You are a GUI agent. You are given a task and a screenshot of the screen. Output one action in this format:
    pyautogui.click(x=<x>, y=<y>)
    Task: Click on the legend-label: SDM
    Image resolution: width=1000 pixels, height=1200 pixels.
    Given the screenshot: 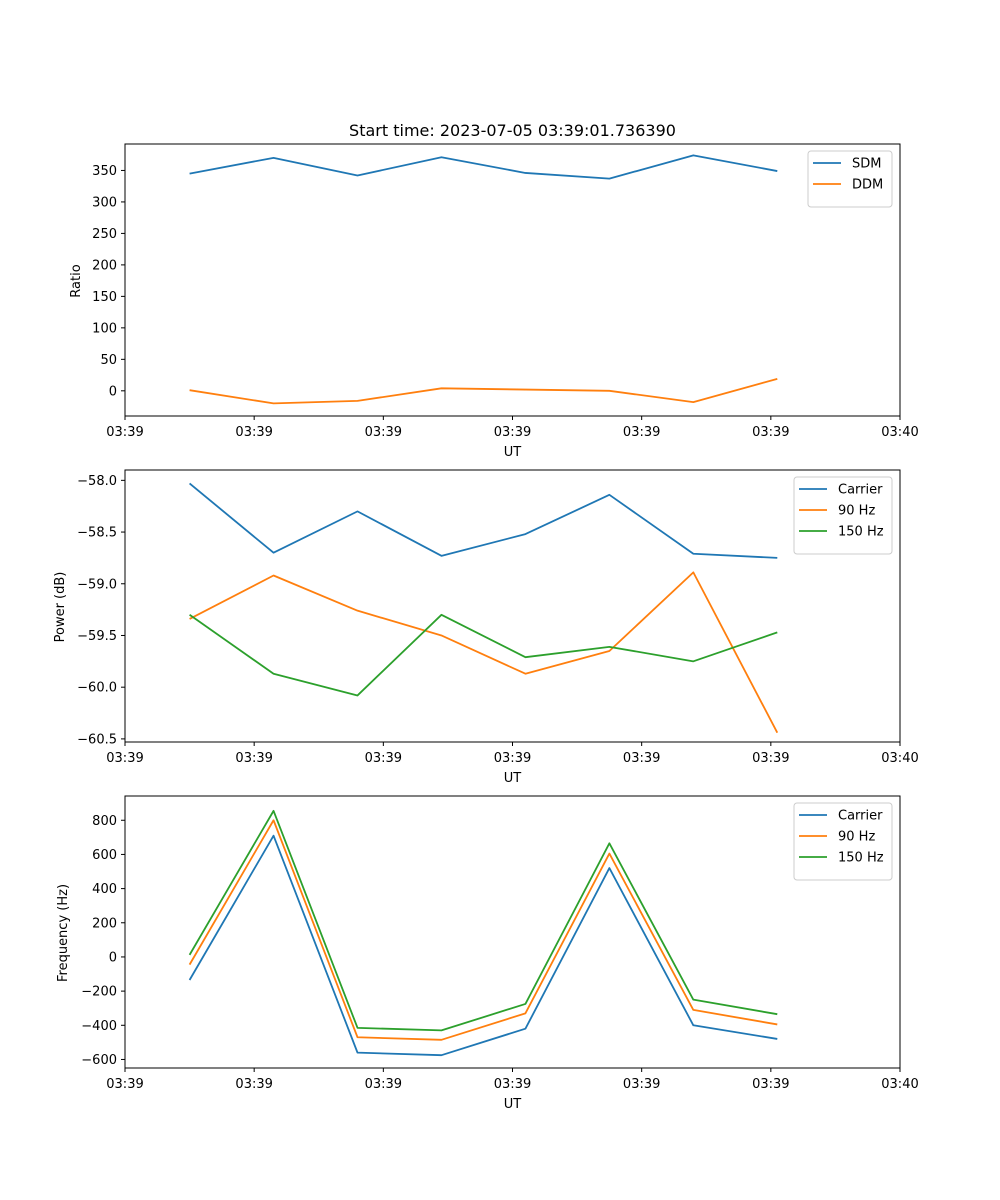 What is the action you would take?
    pyautogui.click(x=866, y=164)
    